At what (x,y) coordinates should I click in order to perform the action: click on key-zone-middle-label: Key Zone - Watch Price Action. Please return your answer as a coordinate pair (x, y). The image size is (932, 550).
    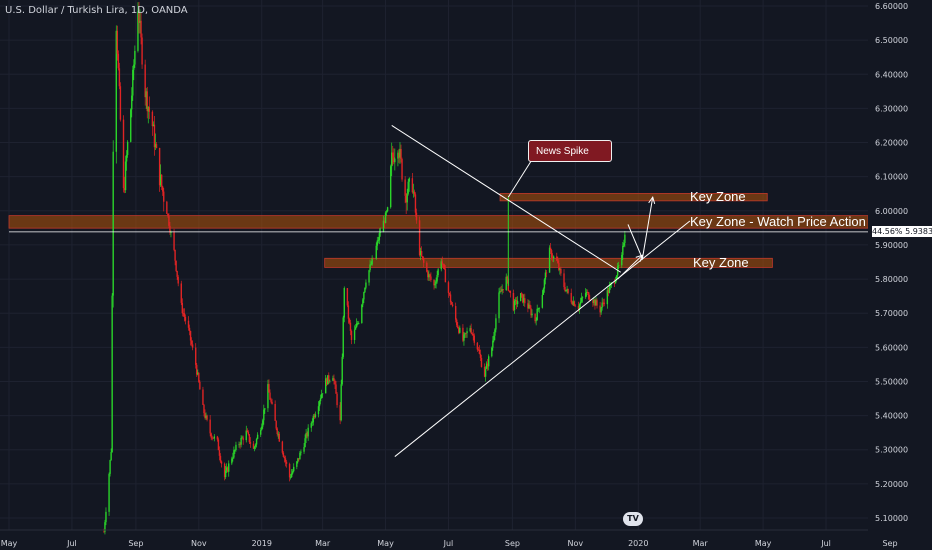
    Looking at the image, I should click on (778, 221).